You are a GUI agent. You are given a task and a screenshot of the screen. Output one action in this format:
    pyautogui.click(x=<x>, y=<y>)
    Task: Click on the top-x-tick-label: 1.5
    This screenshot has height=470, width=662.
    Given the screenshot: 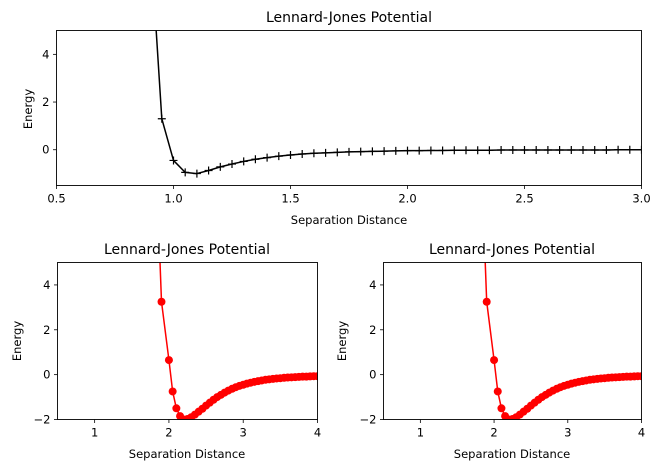 What is the action you would take?
    pyautogui.click(x=290, y=199)
    